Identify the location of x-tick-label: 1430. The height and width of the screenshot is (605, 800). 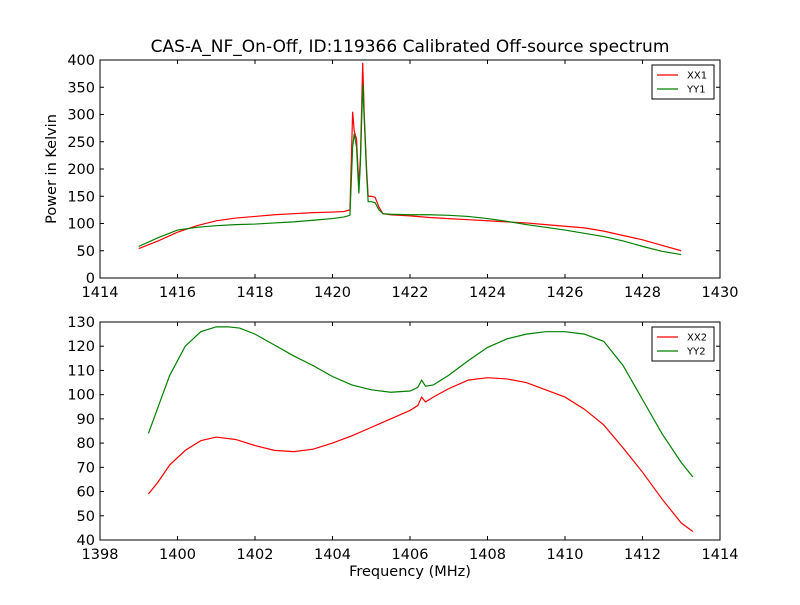
(720, 293).